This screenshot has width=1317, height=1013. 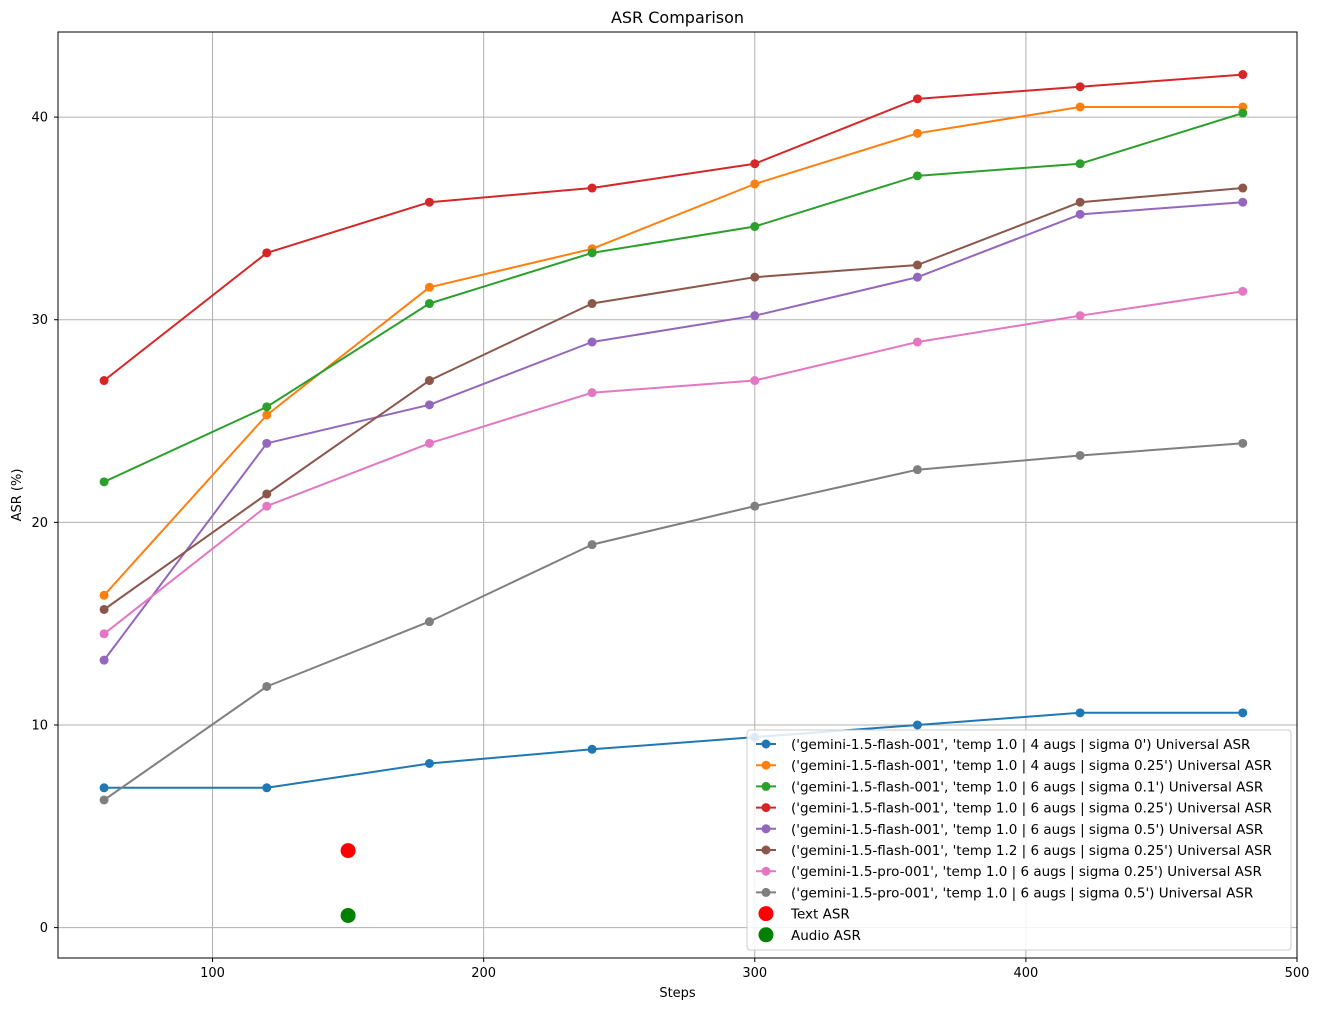 What do you see at coordinates (44, 928) in the screenshot?
I see `y-tick-label: 0` at bounding box center [44, 928].